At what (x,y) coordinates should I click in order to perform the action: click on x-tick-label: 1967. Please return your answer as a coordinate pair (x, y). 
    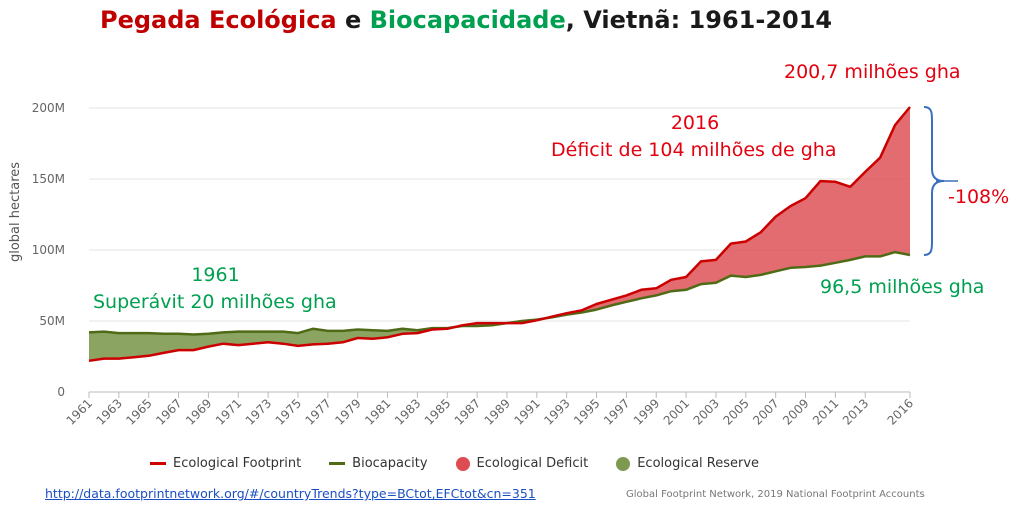
    Looking at the image, I should click on (168, 411).